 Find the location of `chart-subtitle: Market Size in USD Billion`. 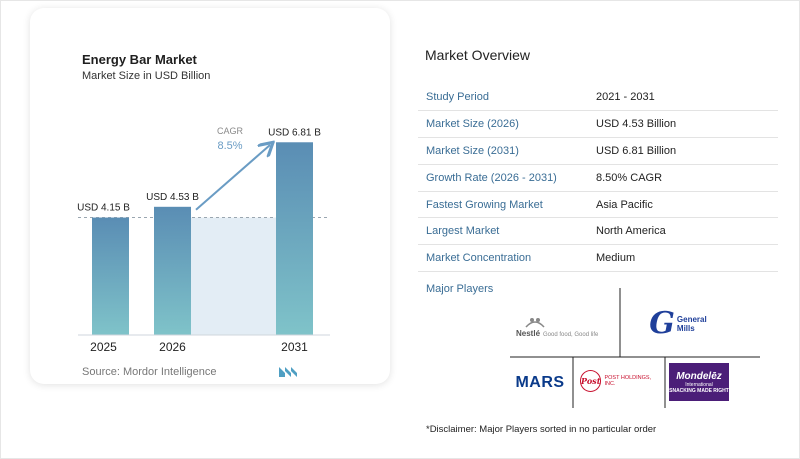

chart-subtitle: Market Size in USD Billion is located at coordinates (146, 76).